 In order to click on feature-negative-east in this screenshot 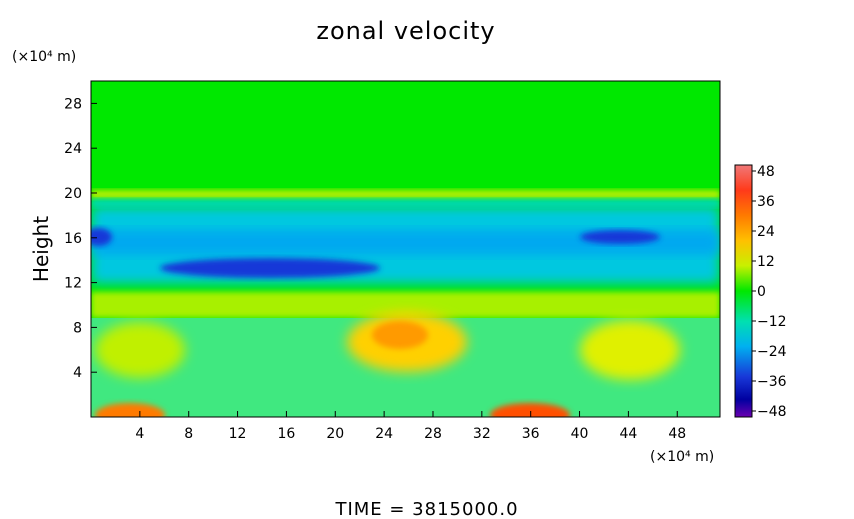, I will do `click(620, 237)`.